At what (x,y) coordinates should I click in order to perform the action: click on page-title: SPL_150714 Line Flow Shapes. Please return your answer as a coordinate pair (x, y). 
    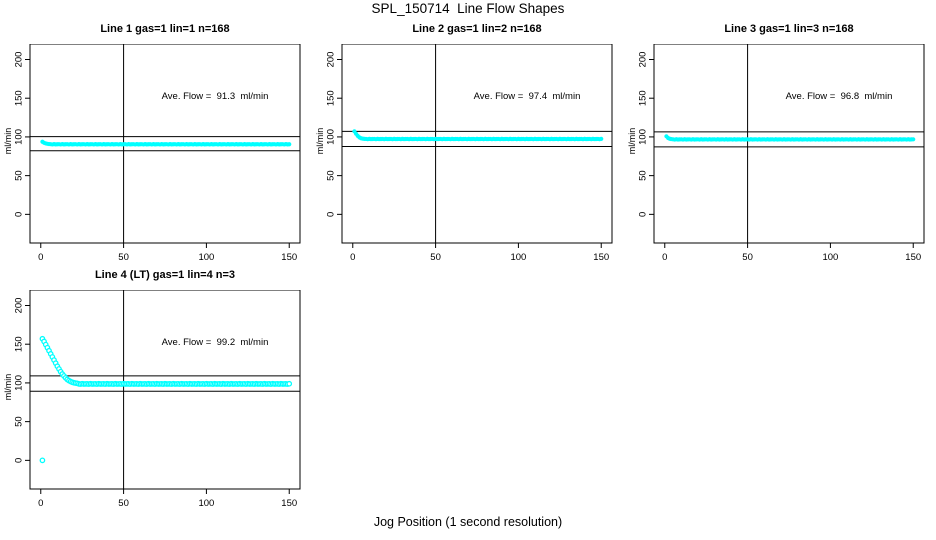
    Looking at the image, I should click on (468, 8).